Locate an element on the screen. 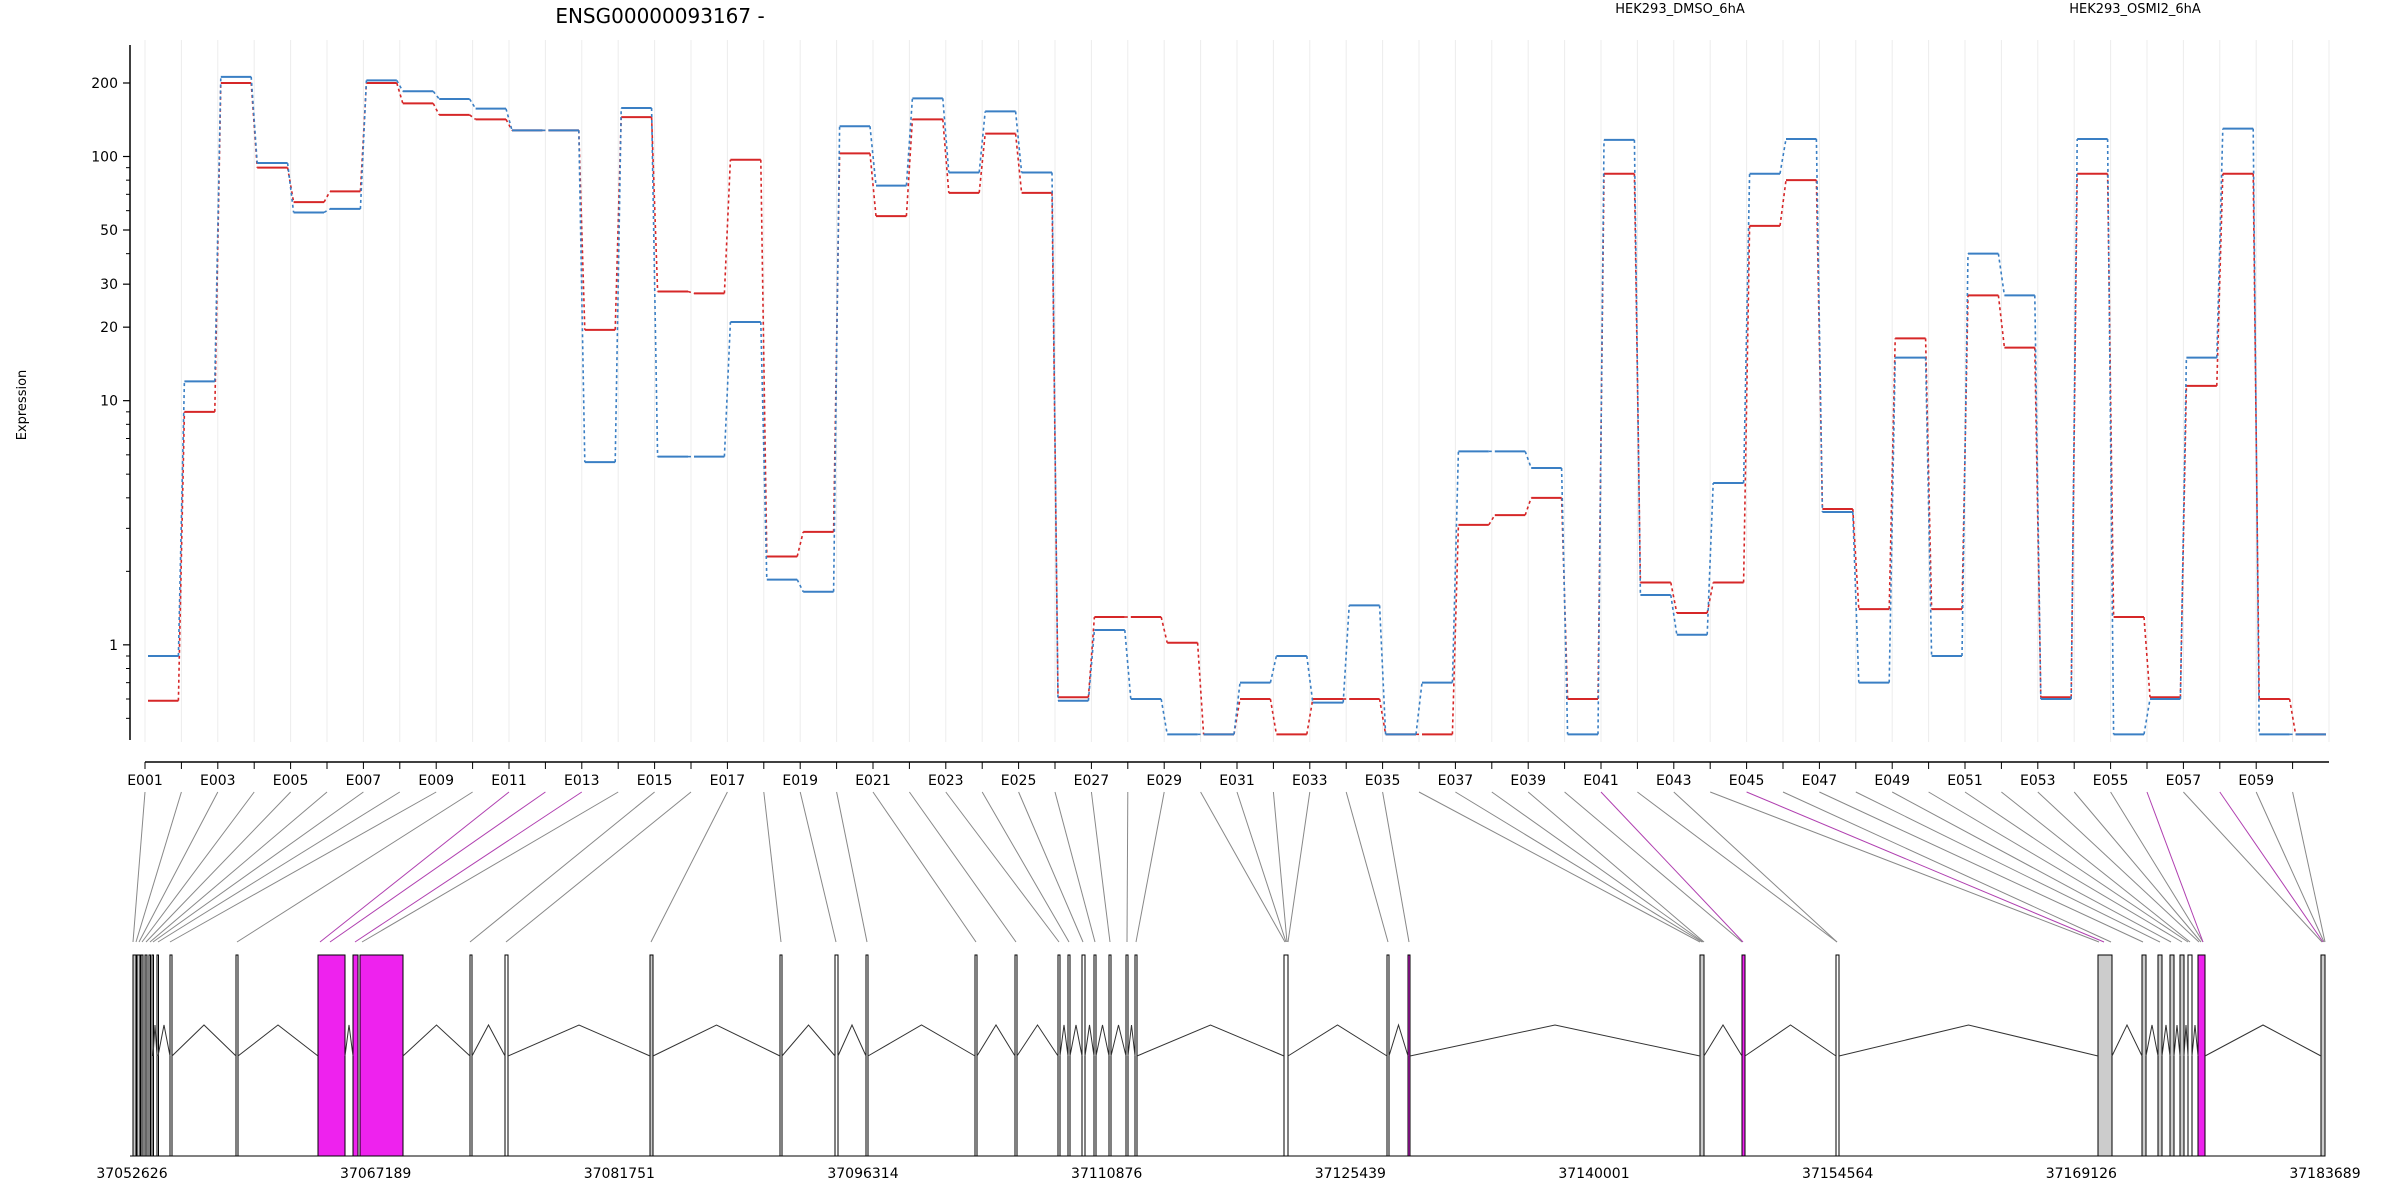 The height and width of the screenshot is (1200, 2400). x-tick-label: E039 is located at coordinates (1528, 781).